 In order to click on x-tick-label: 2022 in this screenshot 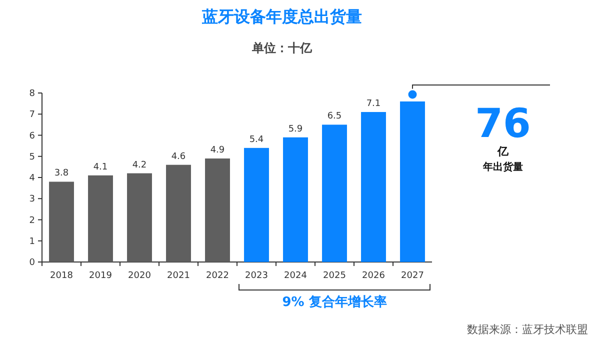, I will do `click(217, 276)`.